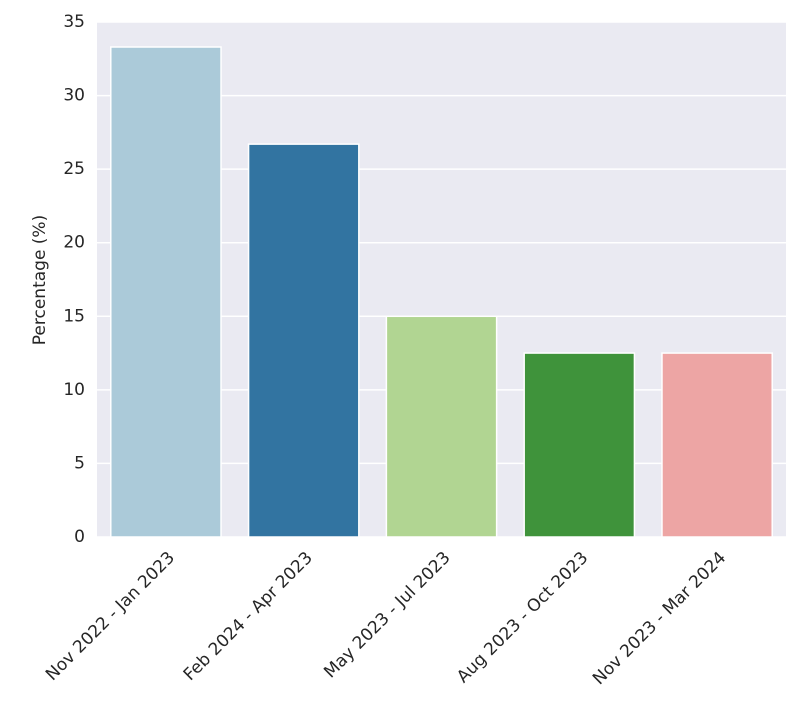  I want to click on y-tick-label: 30, so click(74, 96).